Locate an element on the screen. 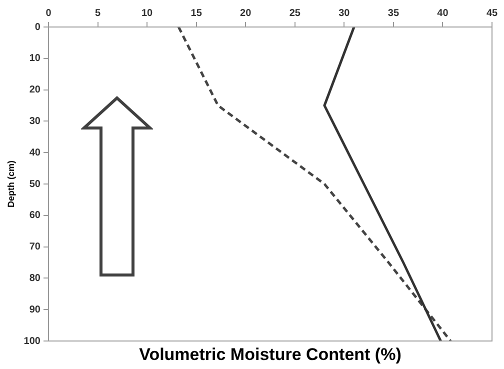 The image size is (504, 369). x-tick-label: 0 is located at coordinates (49, 13).